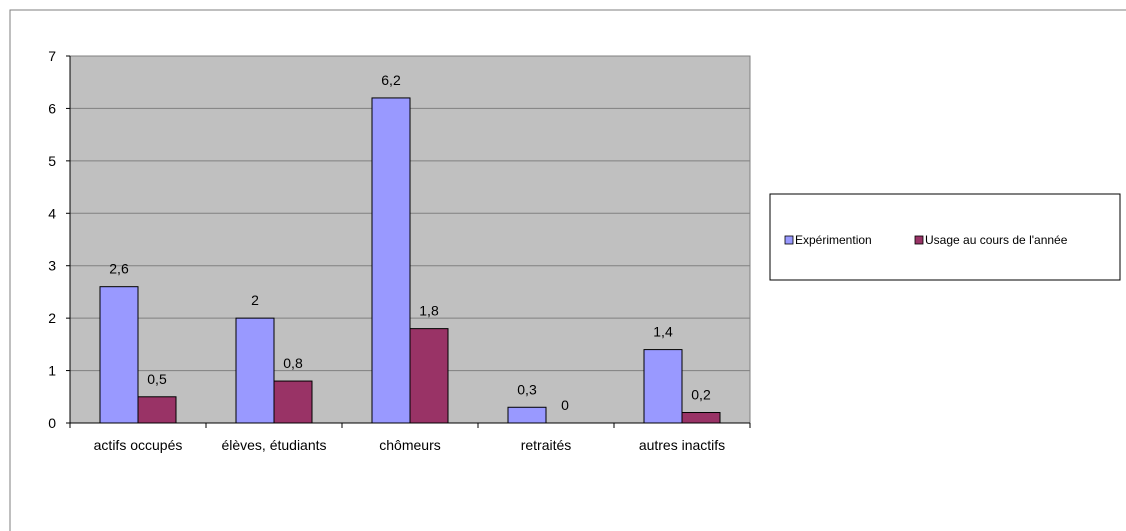  What do you see at coordinates (789, 240) in the screenshot?
I see `legend-swatch-experimentation` at bounding box center [789, 240].